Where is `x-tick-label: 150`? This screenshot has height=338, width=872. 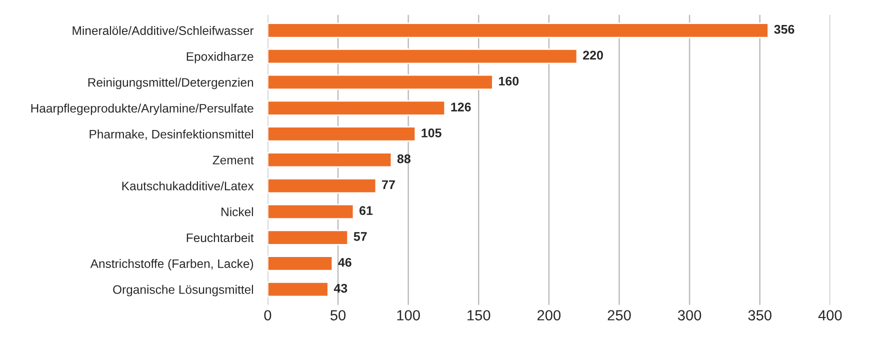 x-tick-label: 150 is located at coordinates (479, 315).